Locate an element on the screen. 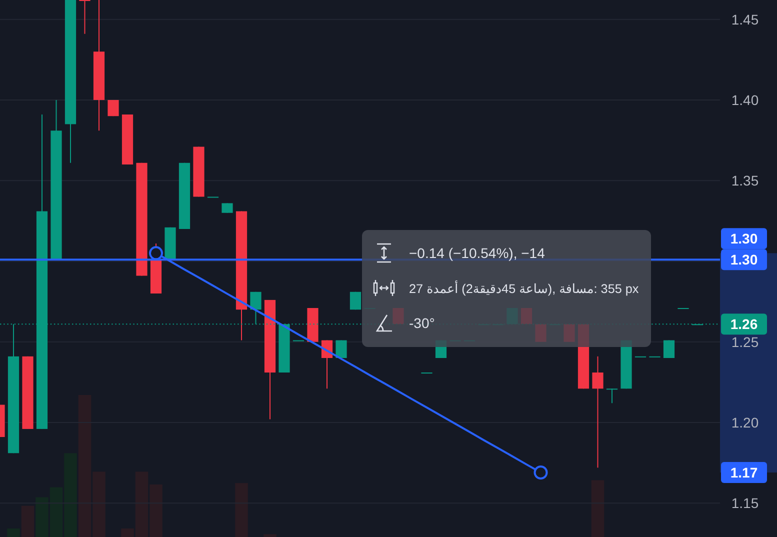 Image resolution: width=777 pixels, height=537 pixels. y-tick-label: 1.20 is located at coordinates (745, 422).